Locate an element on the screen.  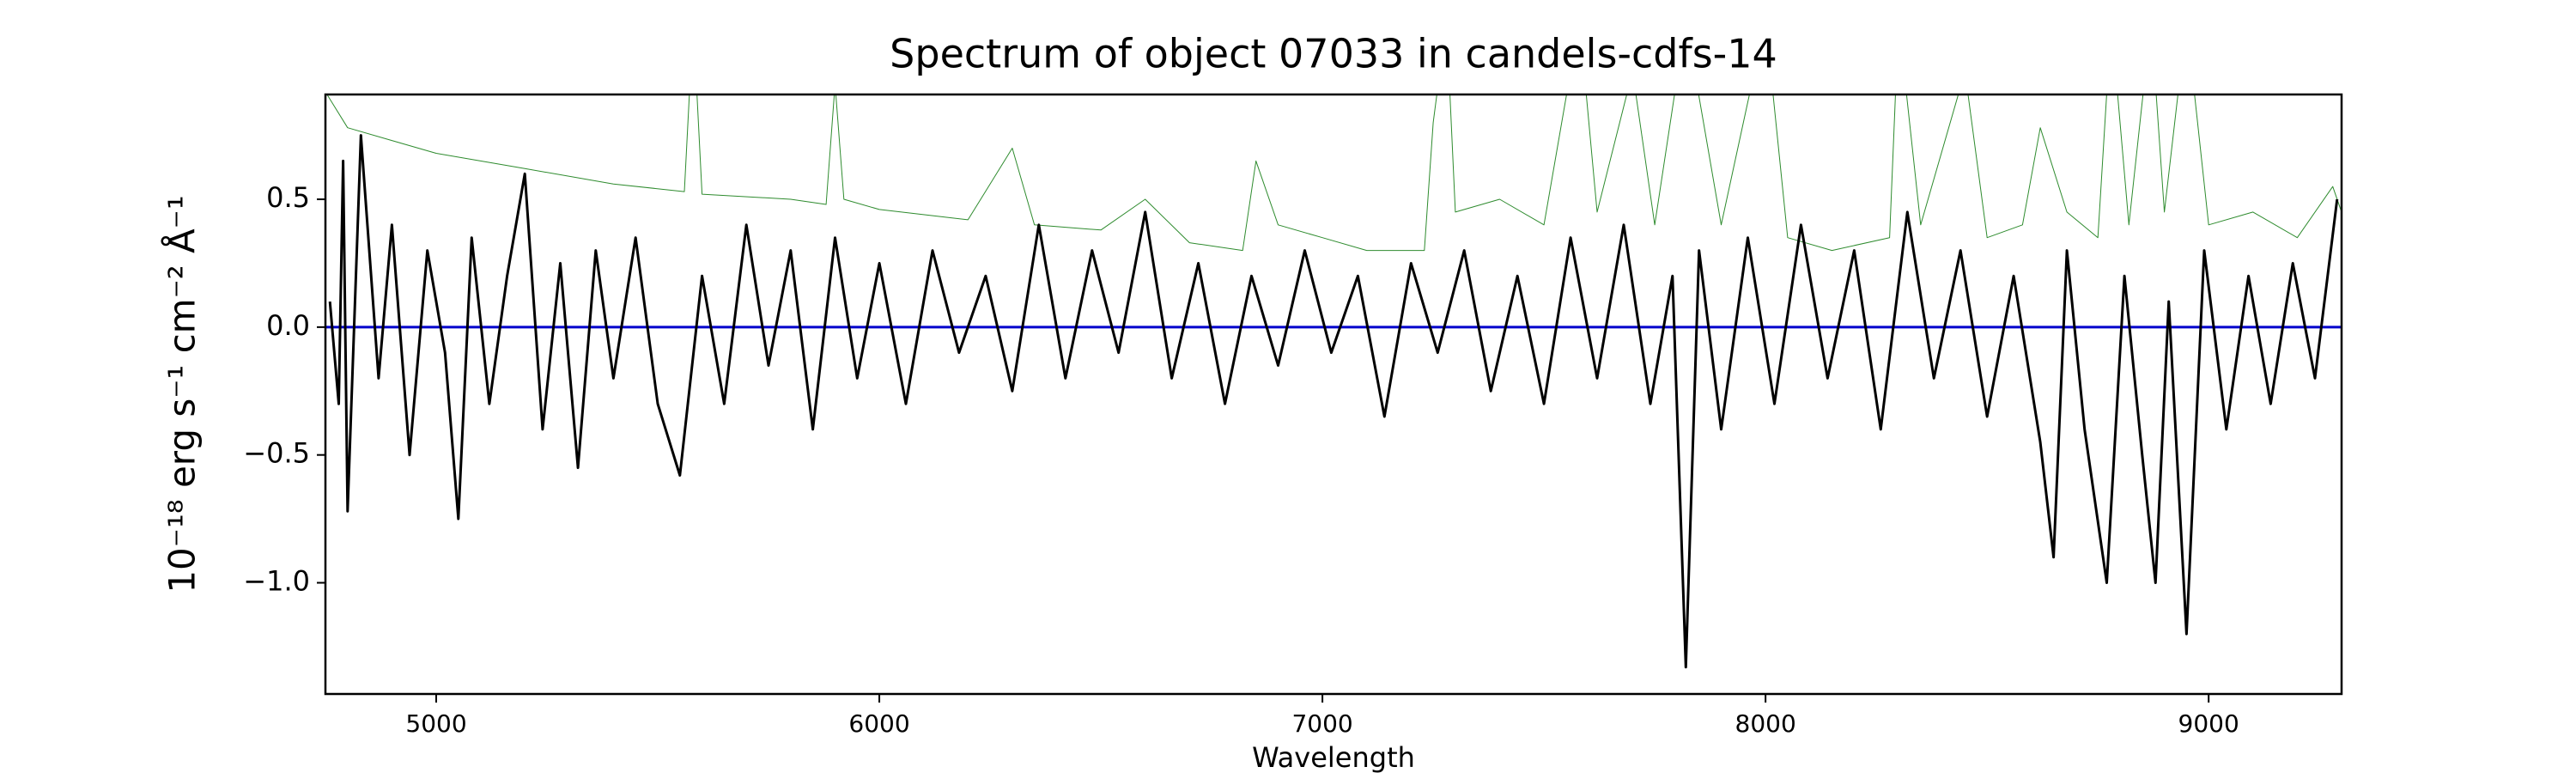
y-tick-label: −0.5 is located at coordinates (276, 453).